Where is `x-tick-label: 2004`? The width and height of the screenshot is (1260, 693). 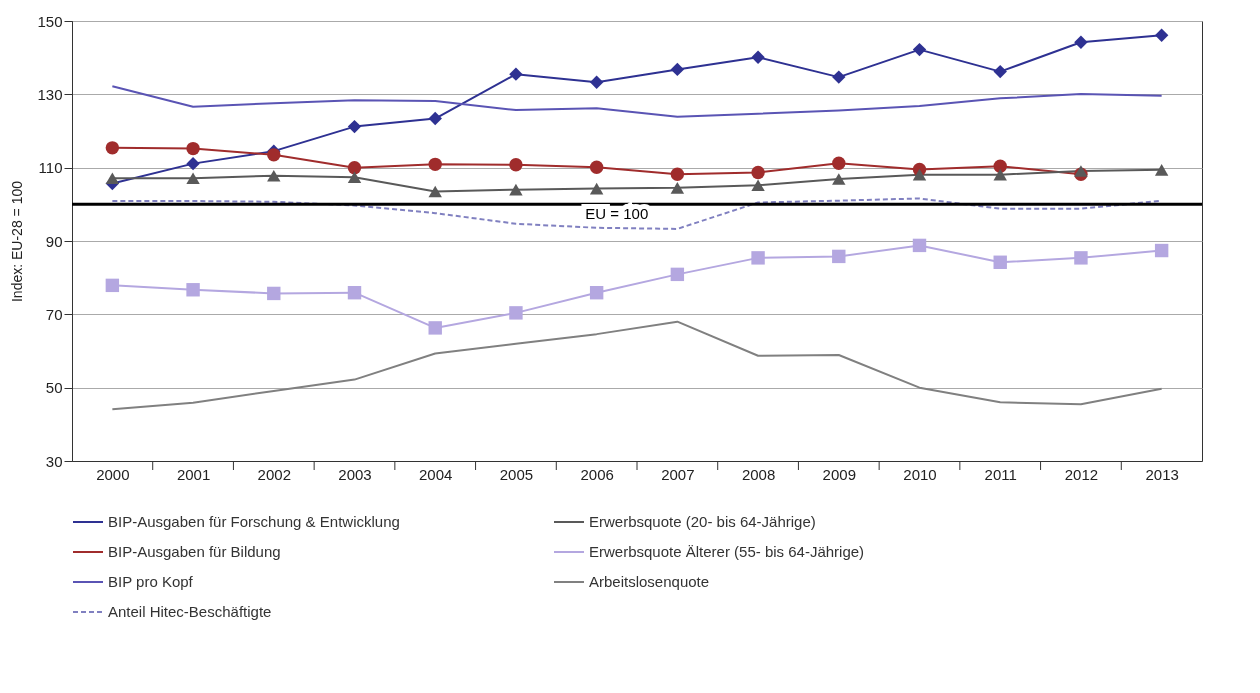 x-tick-label: 2004 is located at coordinates (436, 474).